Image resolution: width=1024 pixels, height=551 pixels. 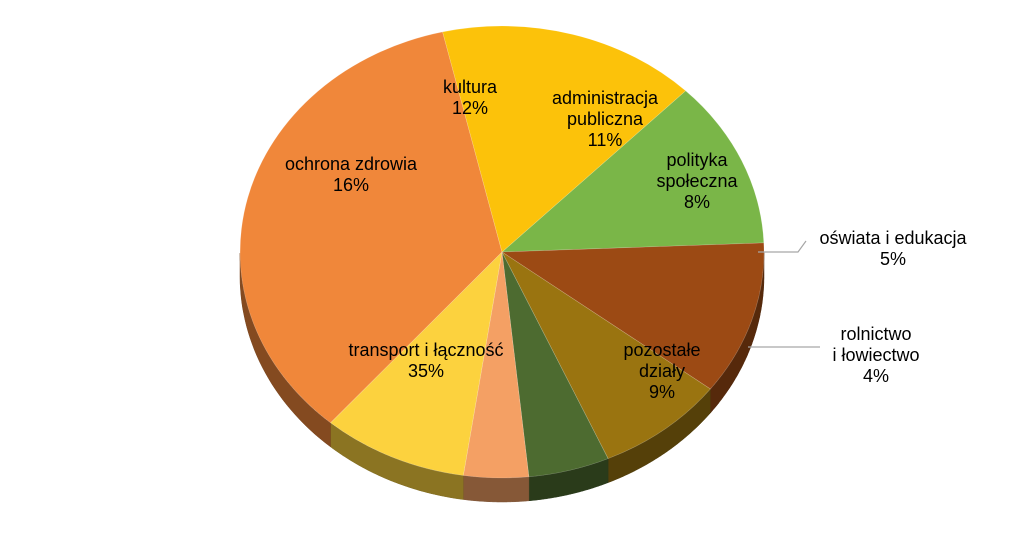 I want to click on slice-value-6: 35%, so click(x=426, y=371).